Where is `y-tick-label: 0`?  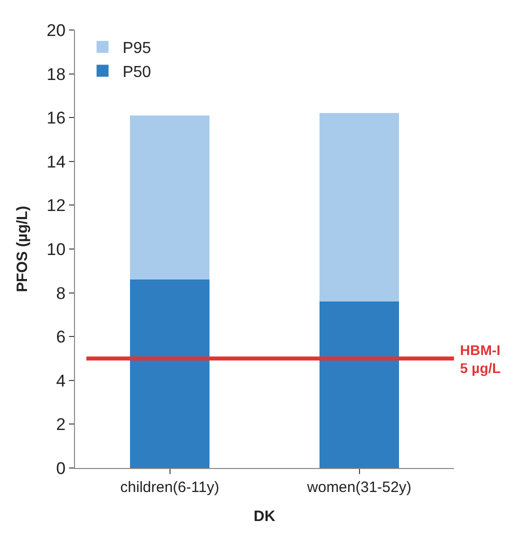
y-tick-label: 0 is located at coordinates (61, 468).